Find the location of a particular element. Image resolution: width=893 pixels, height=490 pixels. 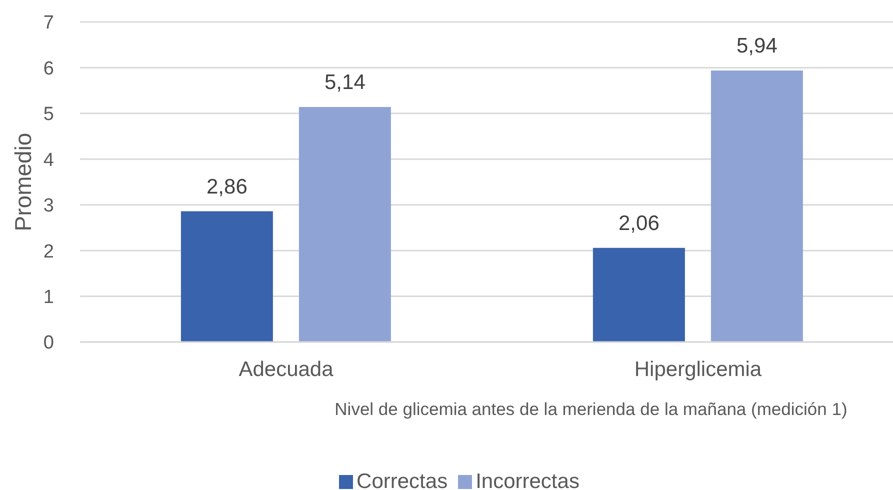

data-label: 2,86 is located at coordinates (227, 186).